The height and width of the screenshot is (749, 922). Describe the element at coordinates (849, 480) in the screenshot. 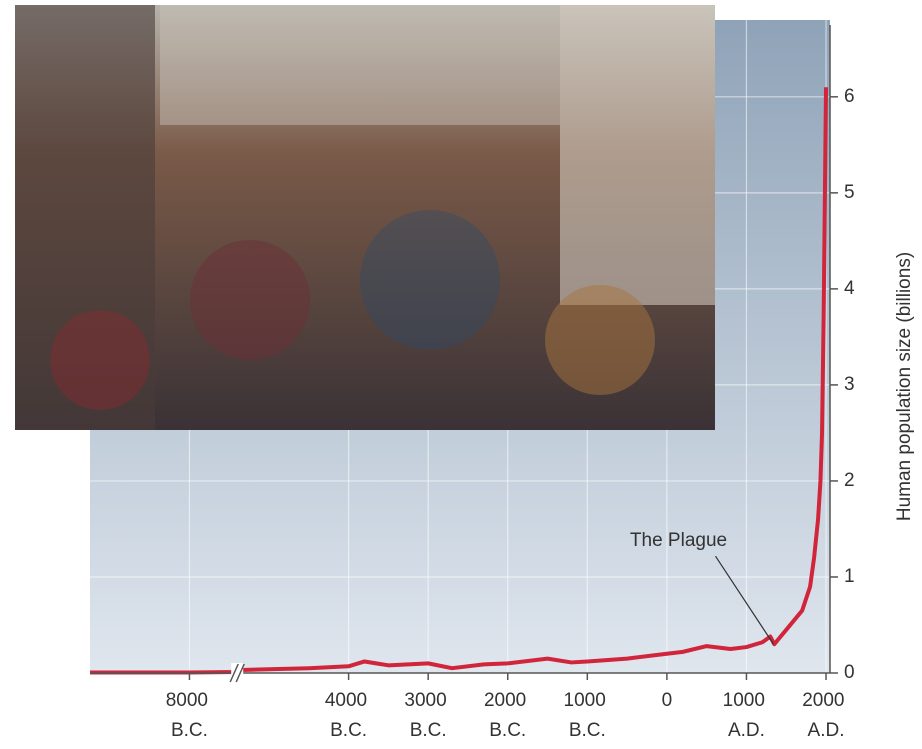

I see `y-tick-label: 2` at that location.